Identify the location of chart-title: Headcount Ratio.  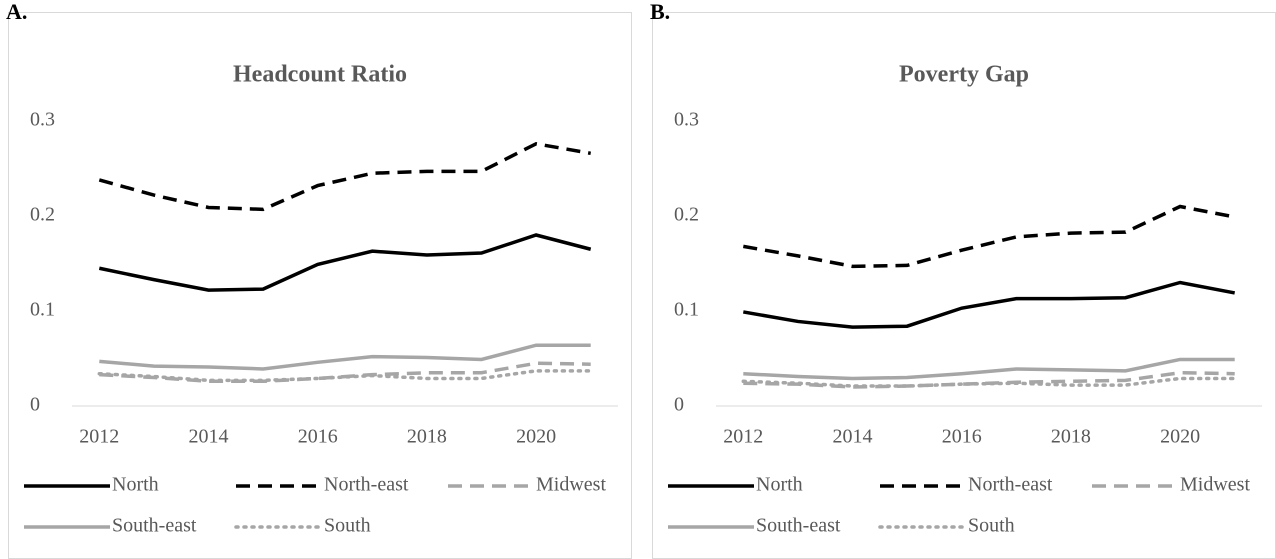
(320, 75).